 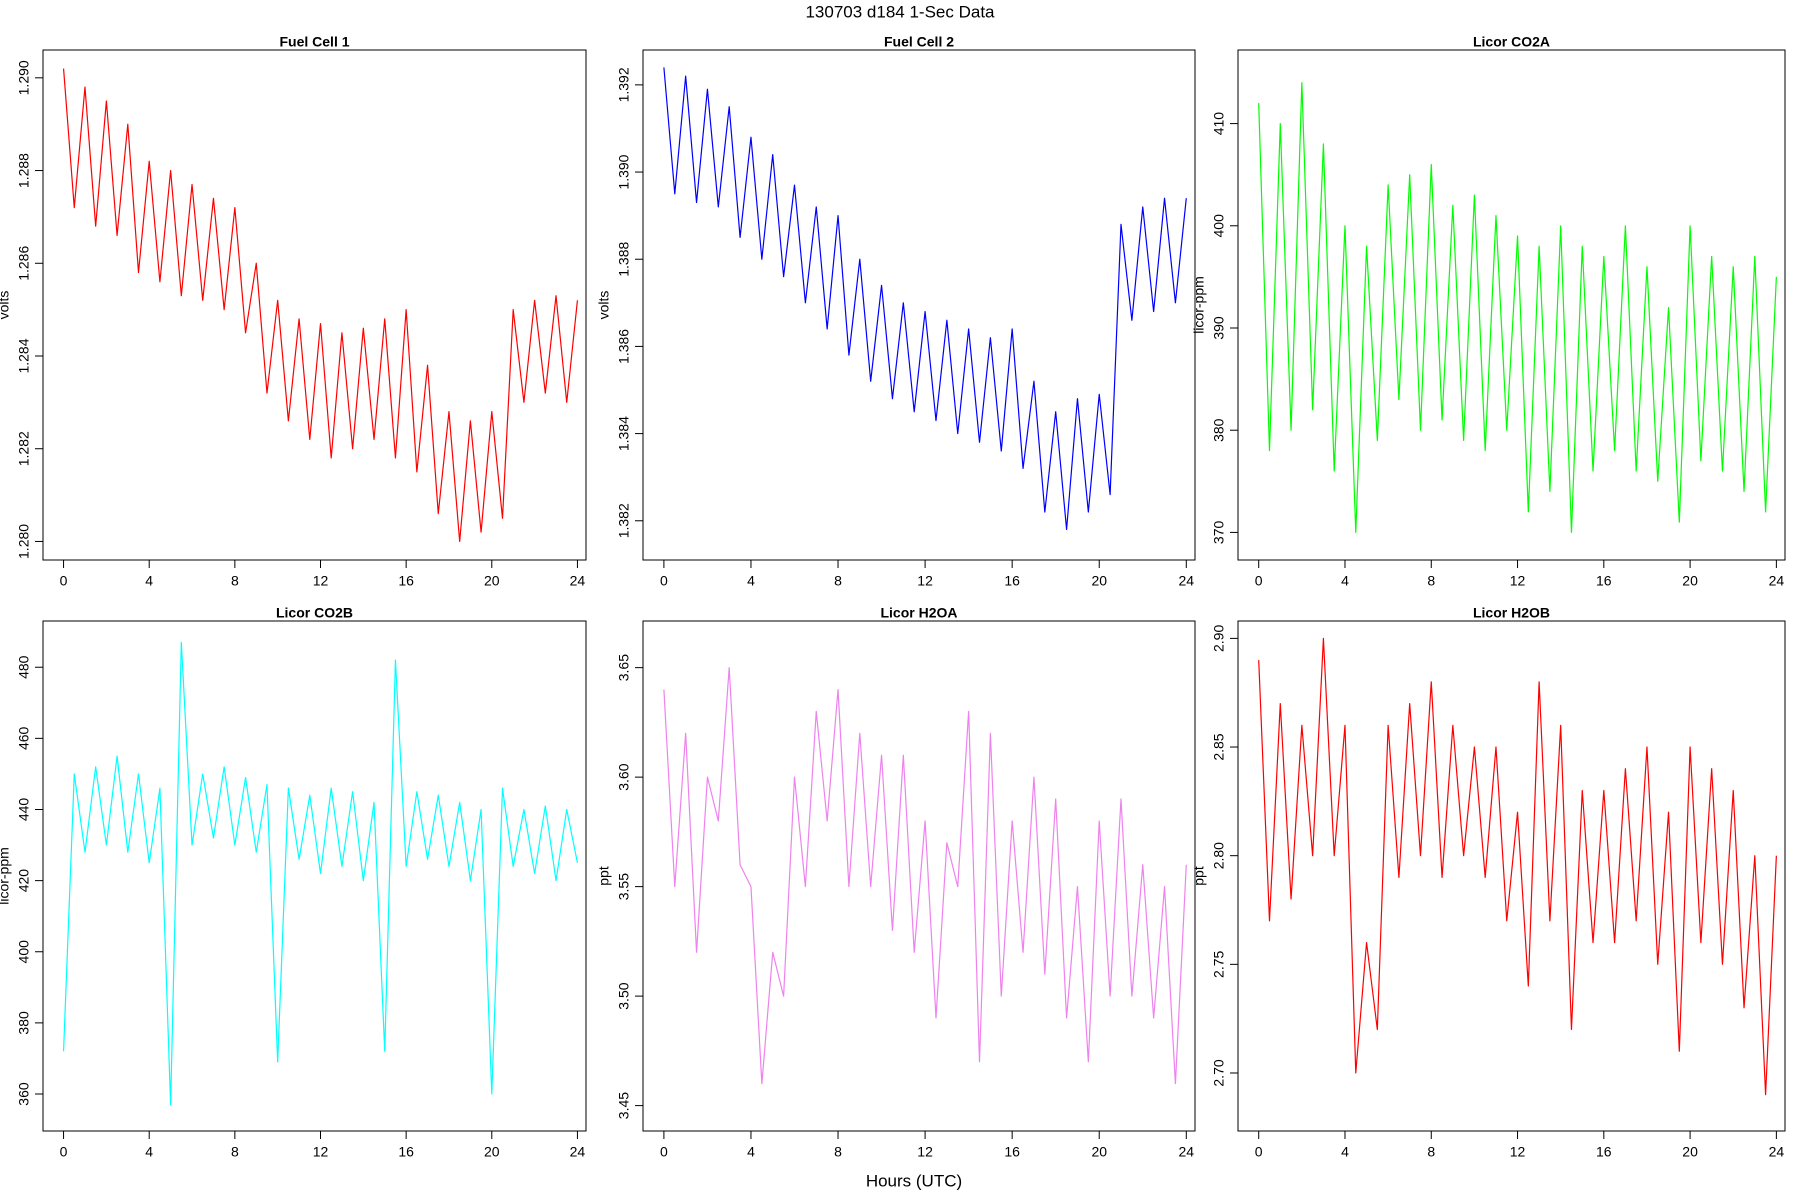 What do you see at coordinates (918, 613) in the screenshot?
I see `panel-title: Licor H2OA` at bounding box center [918, 613].